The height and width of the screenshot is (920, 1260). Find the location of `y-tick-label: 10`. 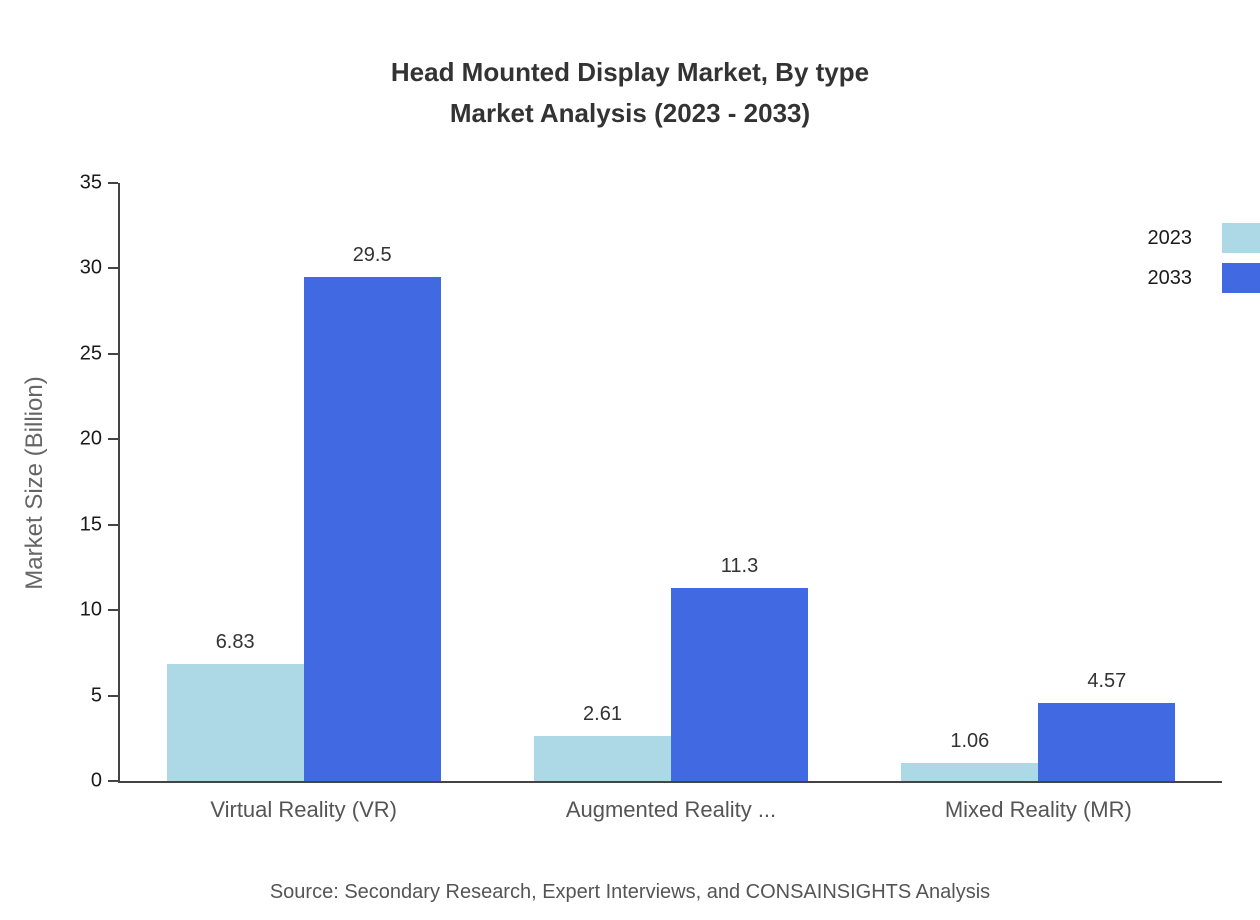

y-tick-label: 10 is located at coordinates (90, 609).